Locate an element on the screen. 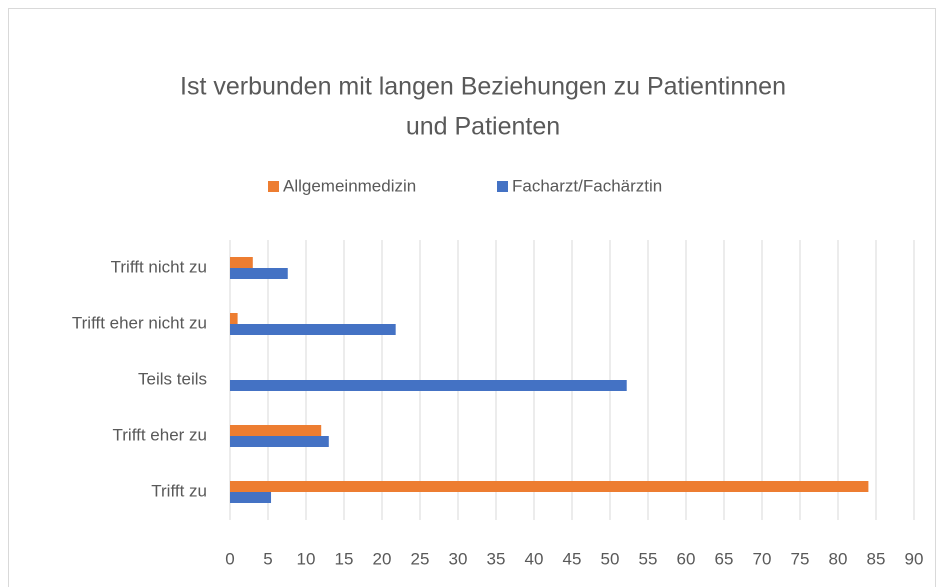 Image resolution: width=943 pixels, height=587 pixels. x-tick-label: 70 is located at coordinates (762, 558).